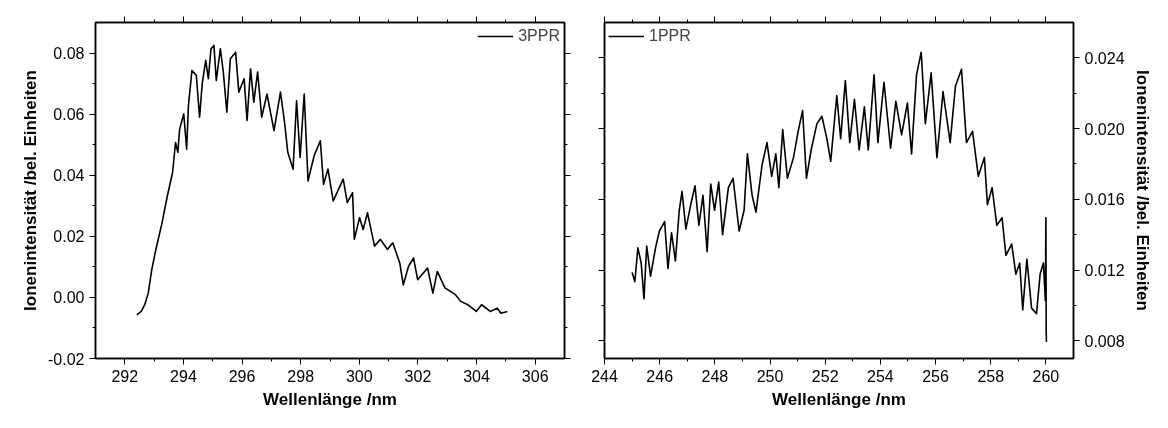 This screenshot has height=428, width=1168. I want to click on legend-label: 3PPR, so click(539, 36).